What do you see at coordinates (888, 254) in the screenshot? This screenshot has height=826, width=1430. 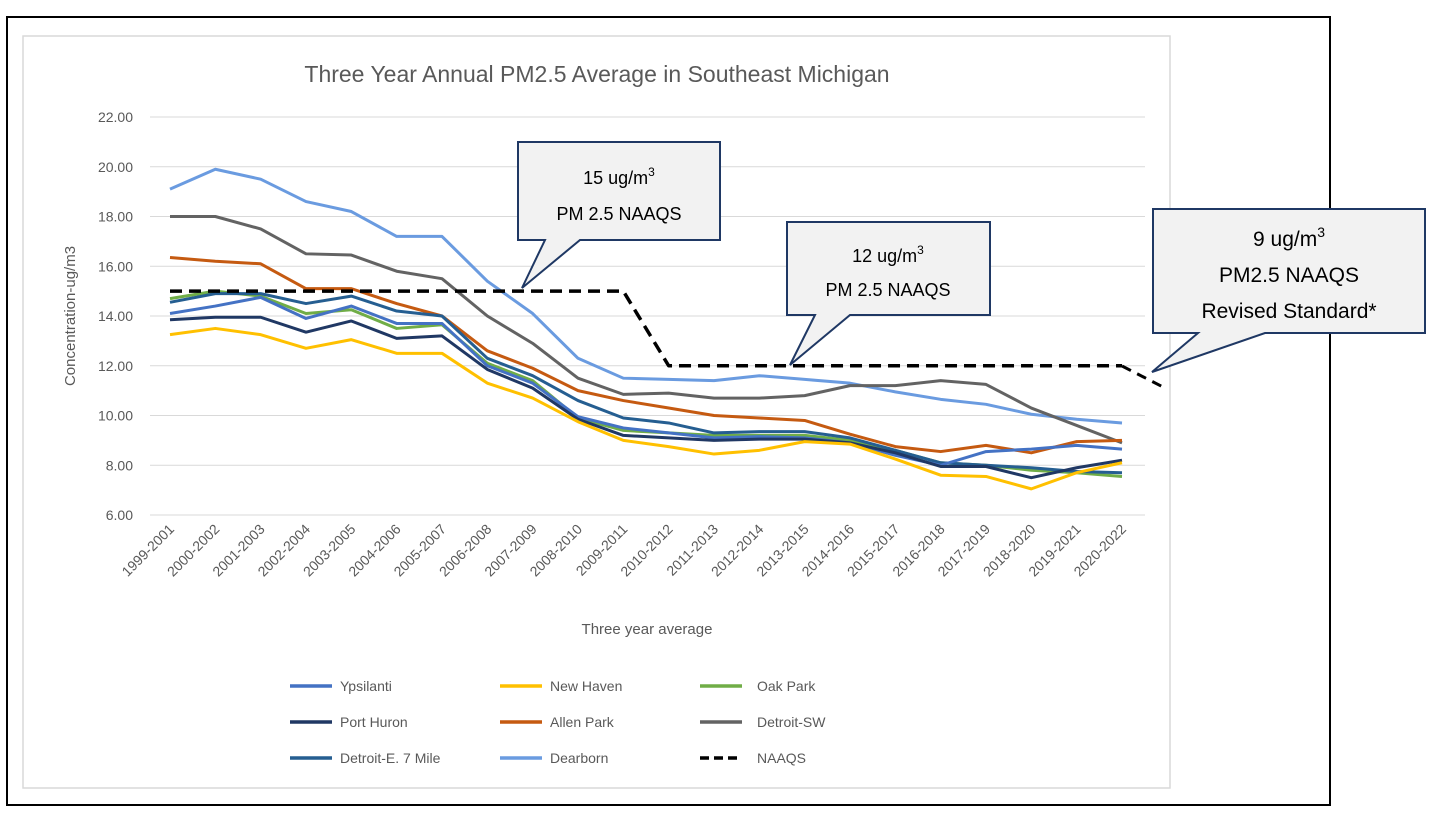 I see `svg-text: 12 ug/m3` at bounding box center [888, 254].